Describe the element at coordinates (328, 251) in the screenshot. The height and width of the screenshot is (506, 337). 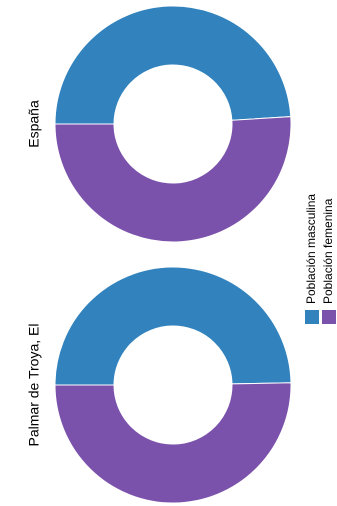
I see `legend-label-female: Población femenina` at that location.